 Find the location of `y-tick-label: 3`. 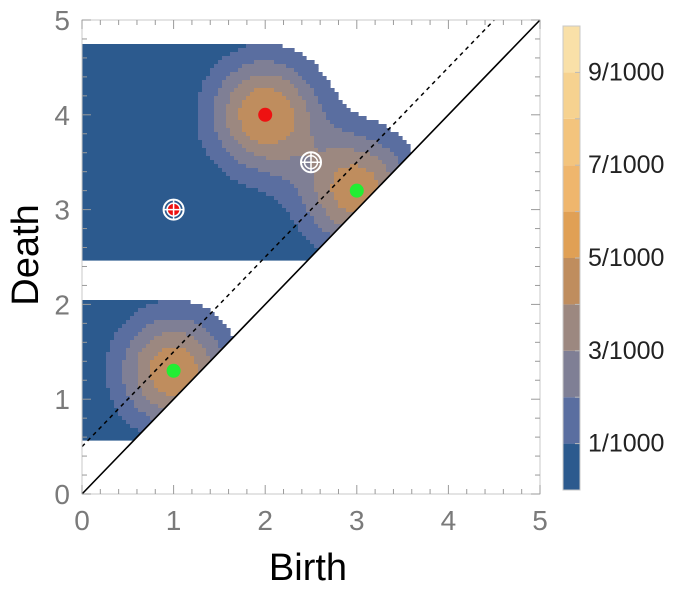

y-tick-label: 3 is located at coordinates (62, 210).